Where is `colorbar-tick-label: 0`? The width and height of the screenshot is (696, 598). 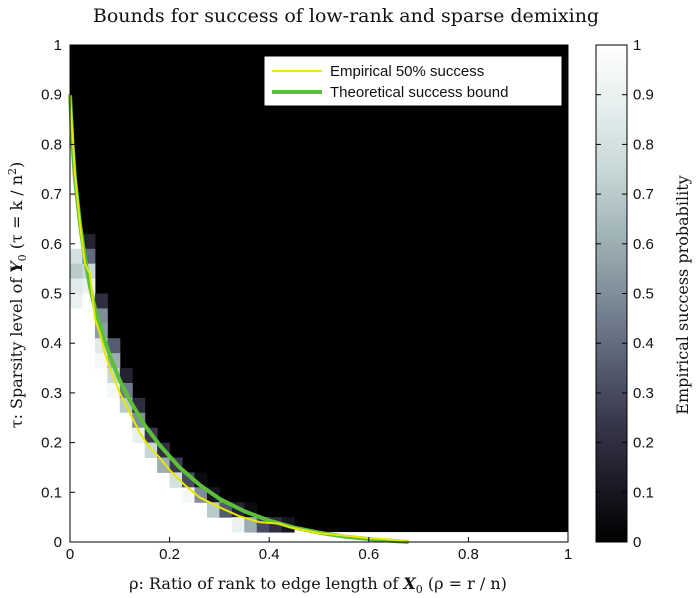
colorbar-tick-label: 0 is located at coordinates (637, 542).